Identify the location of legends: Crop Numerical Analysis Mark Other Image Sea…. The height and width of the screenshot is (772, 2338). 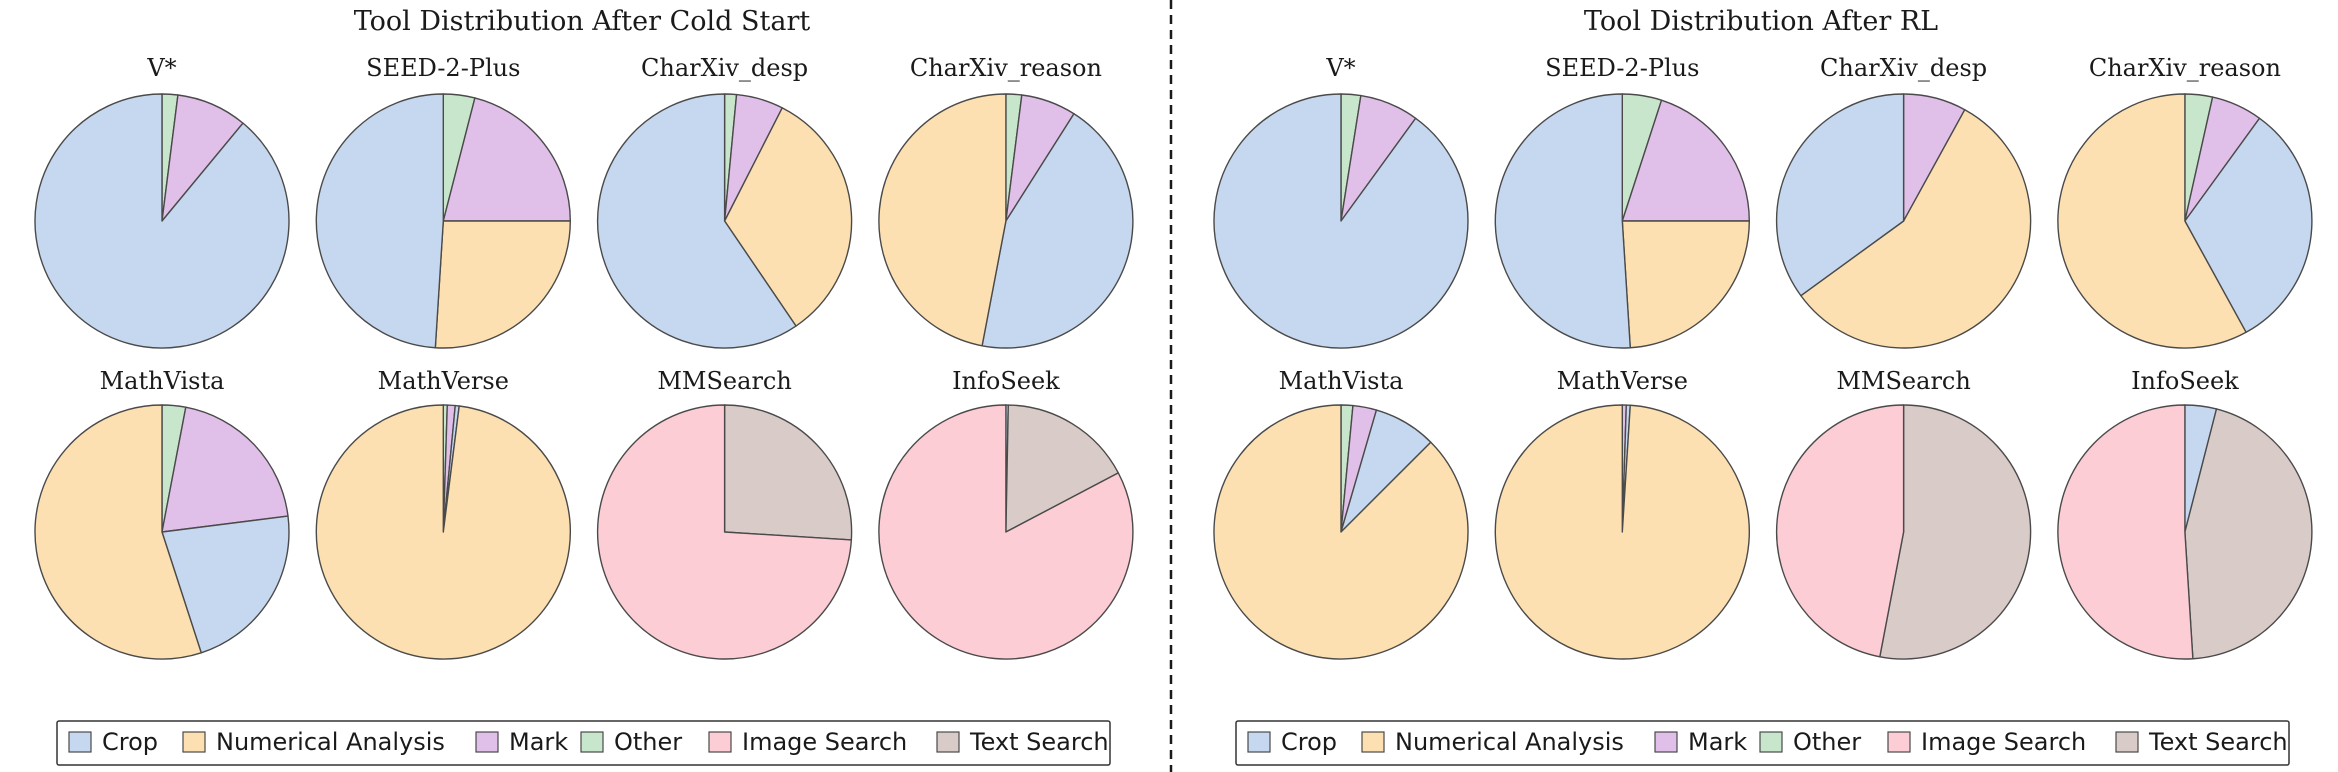
(1173, 743).